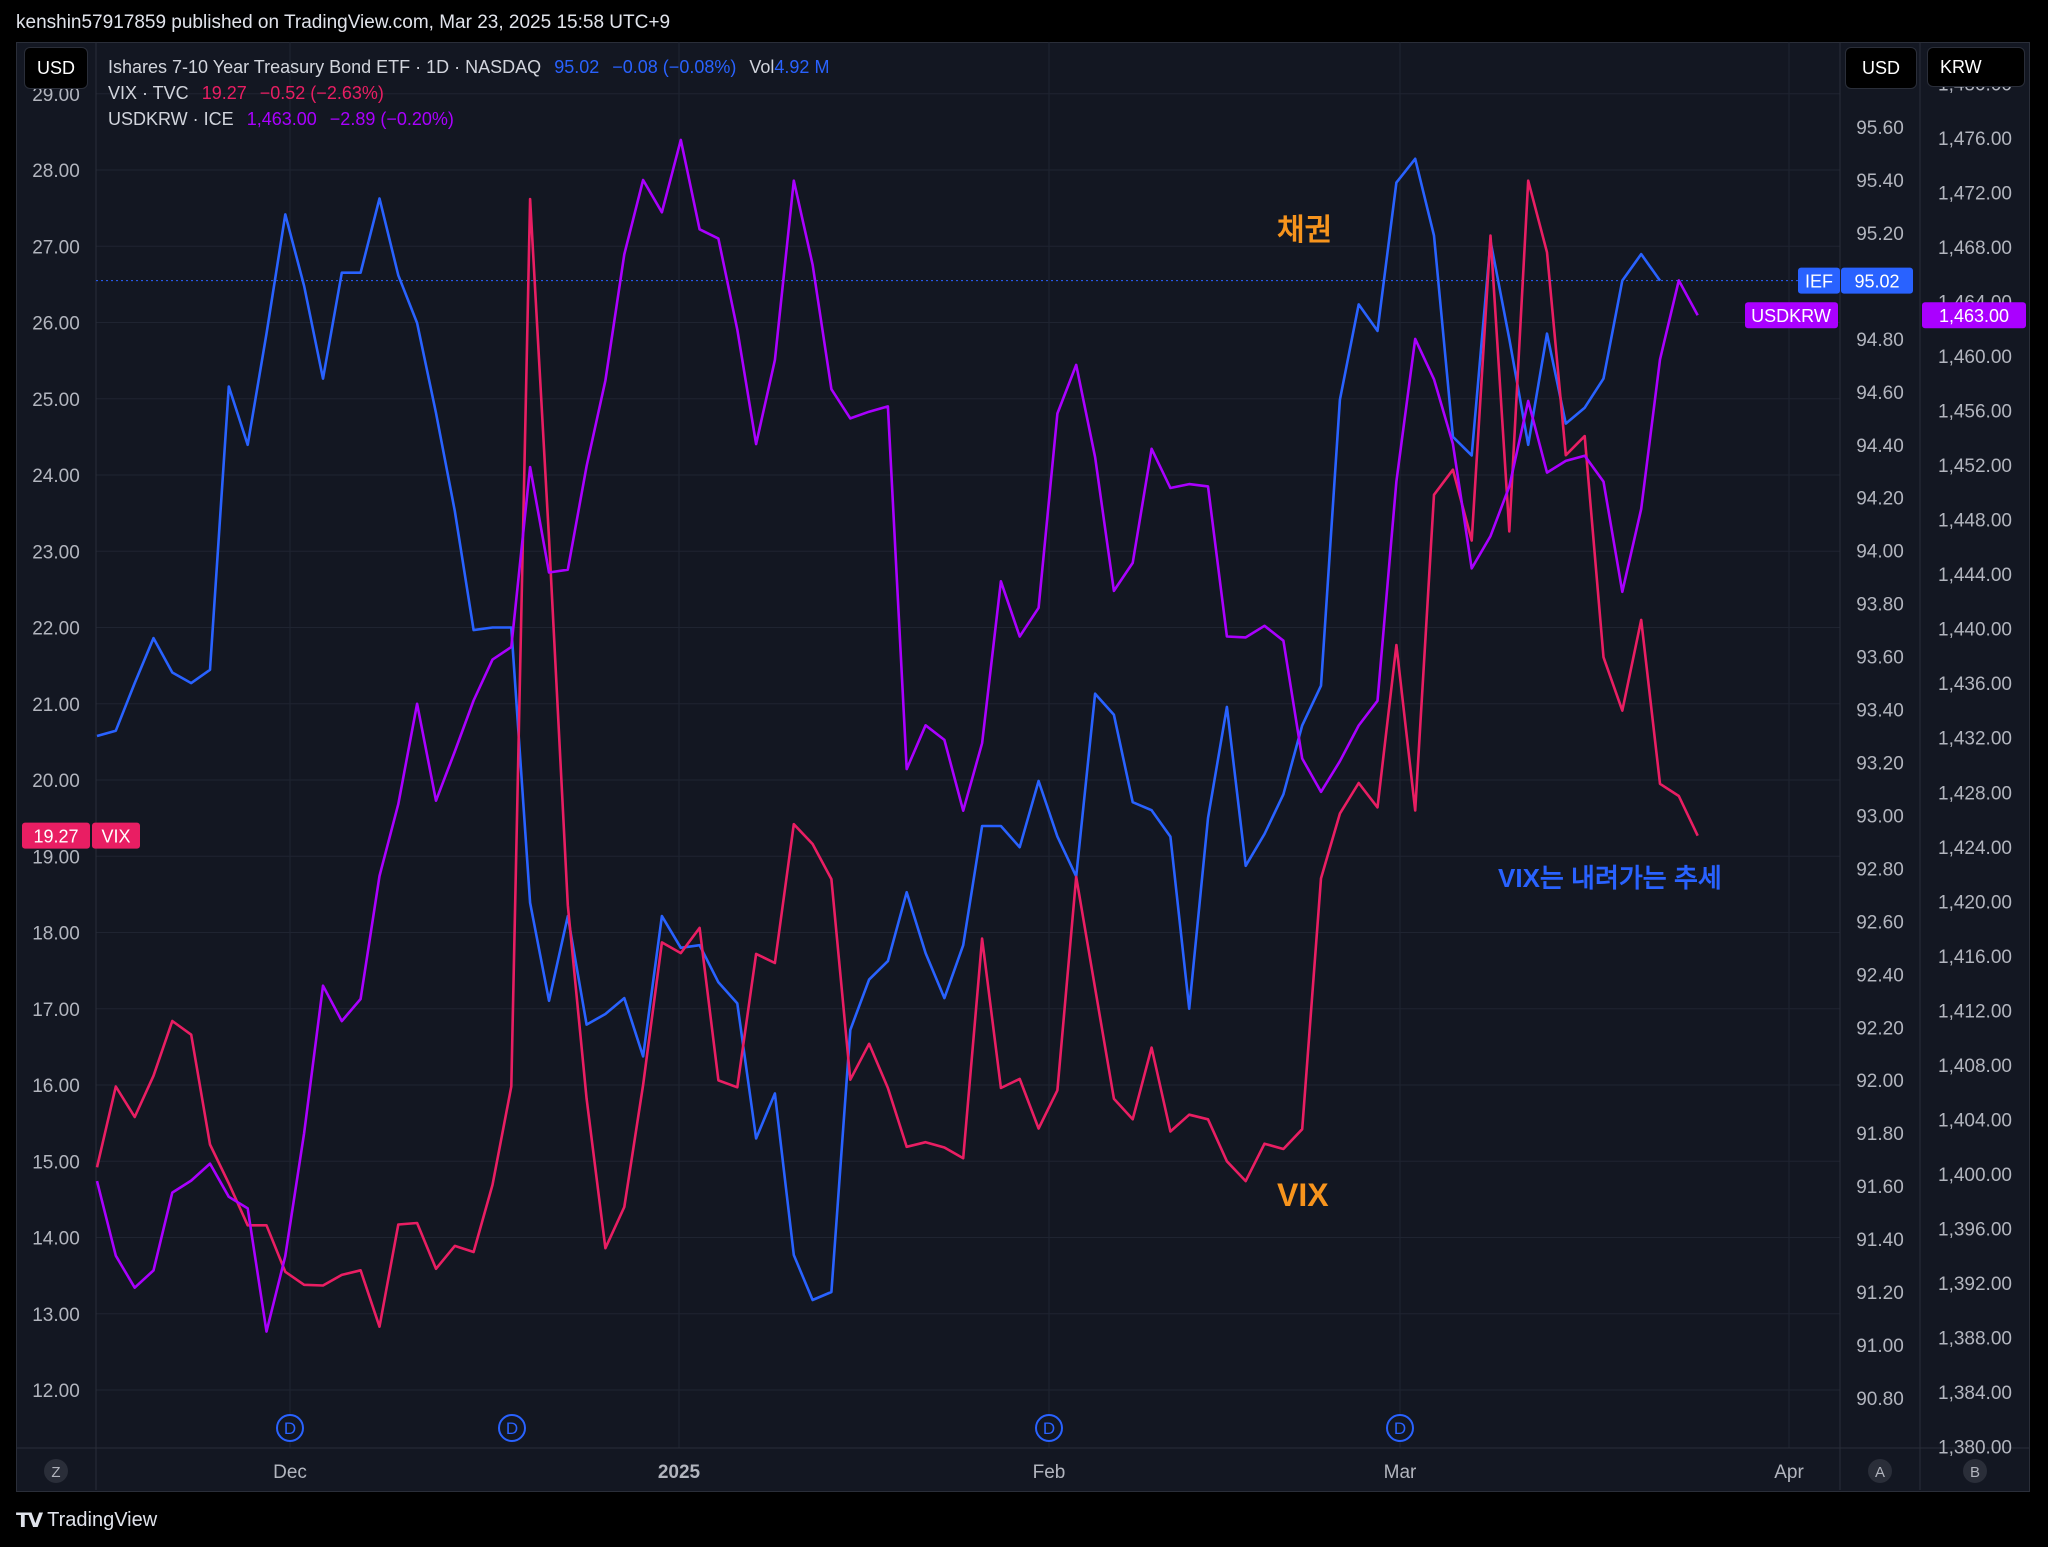  I want to click on ief-symbol-tag-label: IEF, so click(1819, 282).